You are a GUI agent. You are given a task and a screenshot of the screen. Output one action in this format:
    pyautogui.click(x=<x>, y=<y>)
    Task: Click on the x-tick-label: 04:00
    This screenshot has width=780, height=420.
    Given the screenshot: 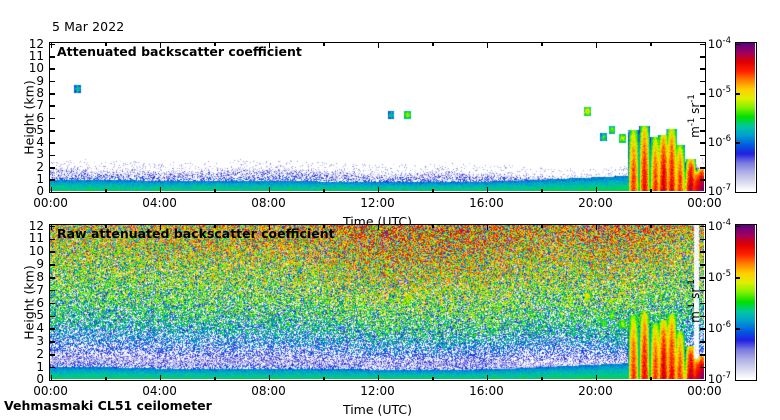 What is the action you would take?
    pyautogui.click(x=159, y=203)
    